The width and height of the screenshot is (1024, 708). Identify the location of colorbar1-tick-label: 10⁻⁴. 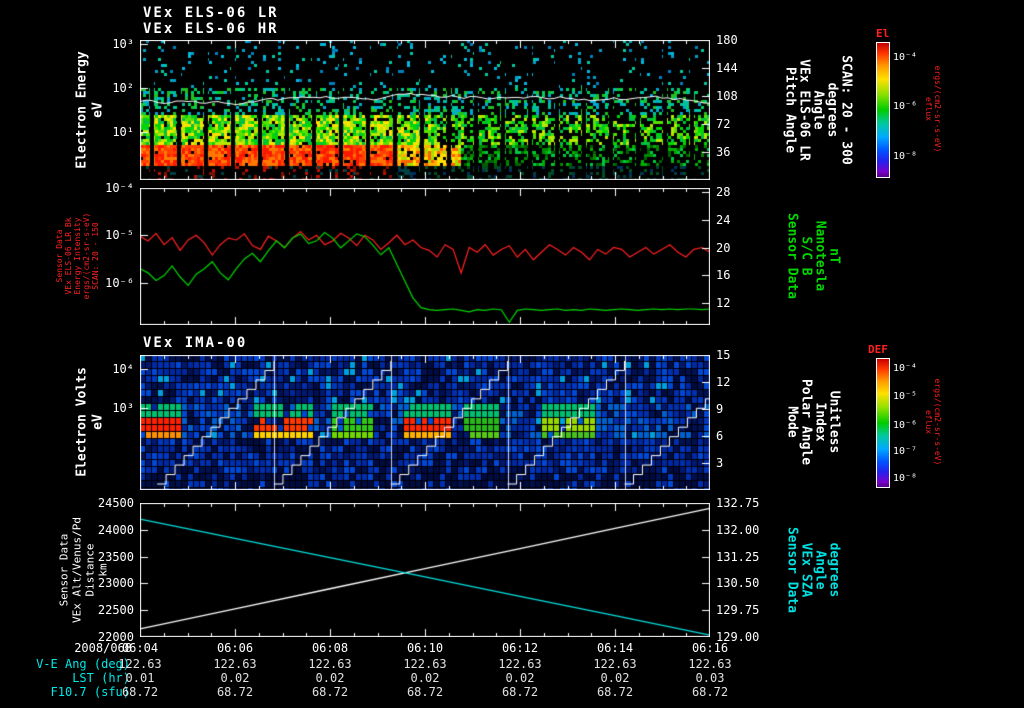
(905, 369).